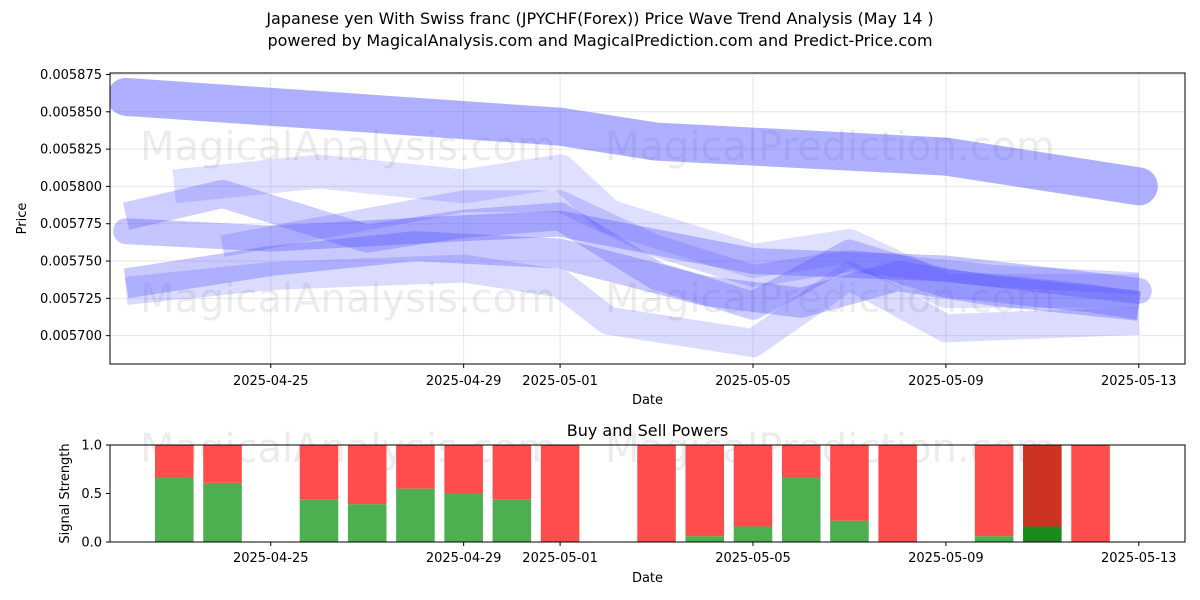 Image resolution: width=1200 pixels, height=600 pixels. I want to click on y-tick-label: 0.005800, so click(71, 187).